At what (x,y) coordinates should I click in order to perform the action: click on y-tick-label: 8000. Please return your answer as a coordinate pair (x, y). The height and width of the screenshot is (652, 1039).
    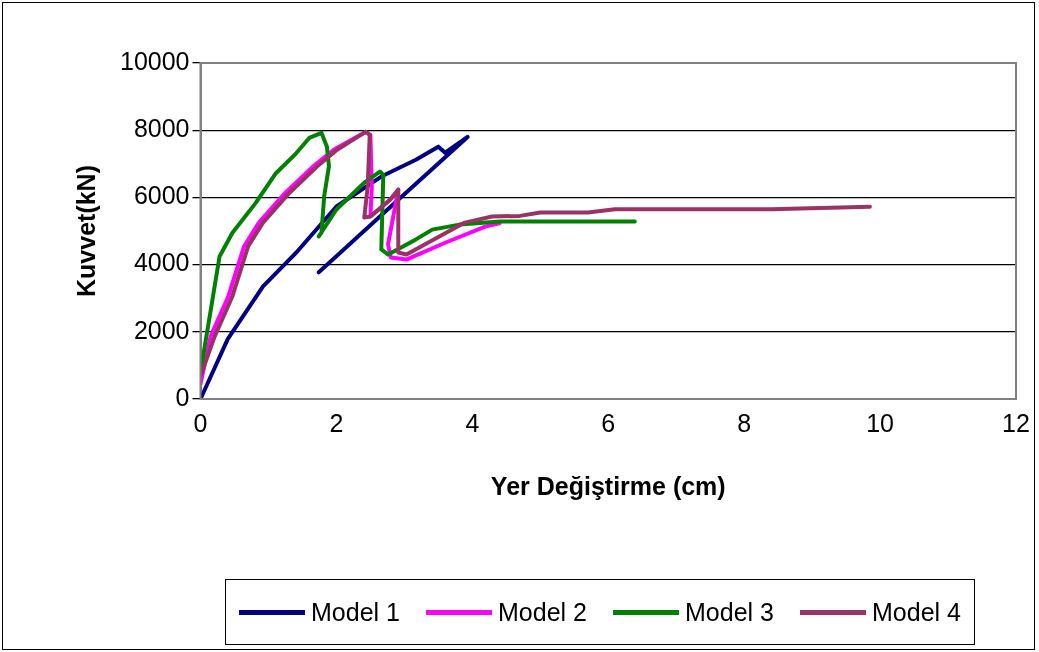
    Looking at the image, I should click on (161, 128).